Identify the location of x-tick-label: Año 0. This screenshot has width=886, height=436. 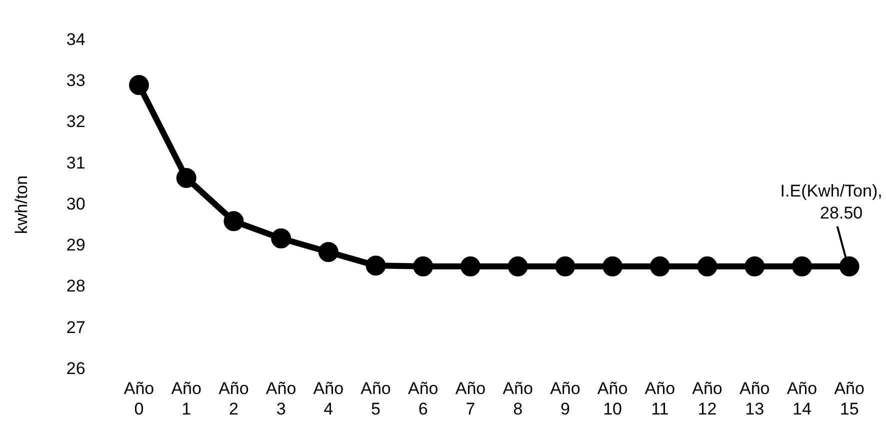
(139, 398).